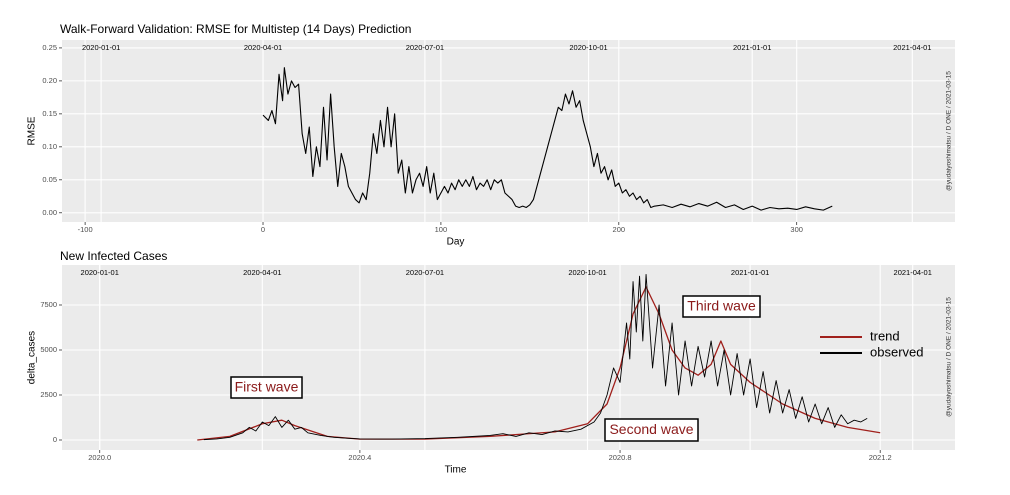  Describe the element at coordinates (49, 113) in the screenshot. I see `y-tick-label: 0.15` at that location.